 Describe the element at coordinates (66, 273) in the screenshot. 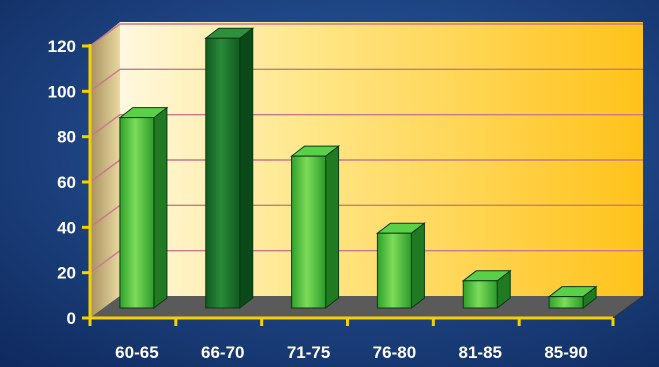

I see `y-tick-label: 20` at that location.